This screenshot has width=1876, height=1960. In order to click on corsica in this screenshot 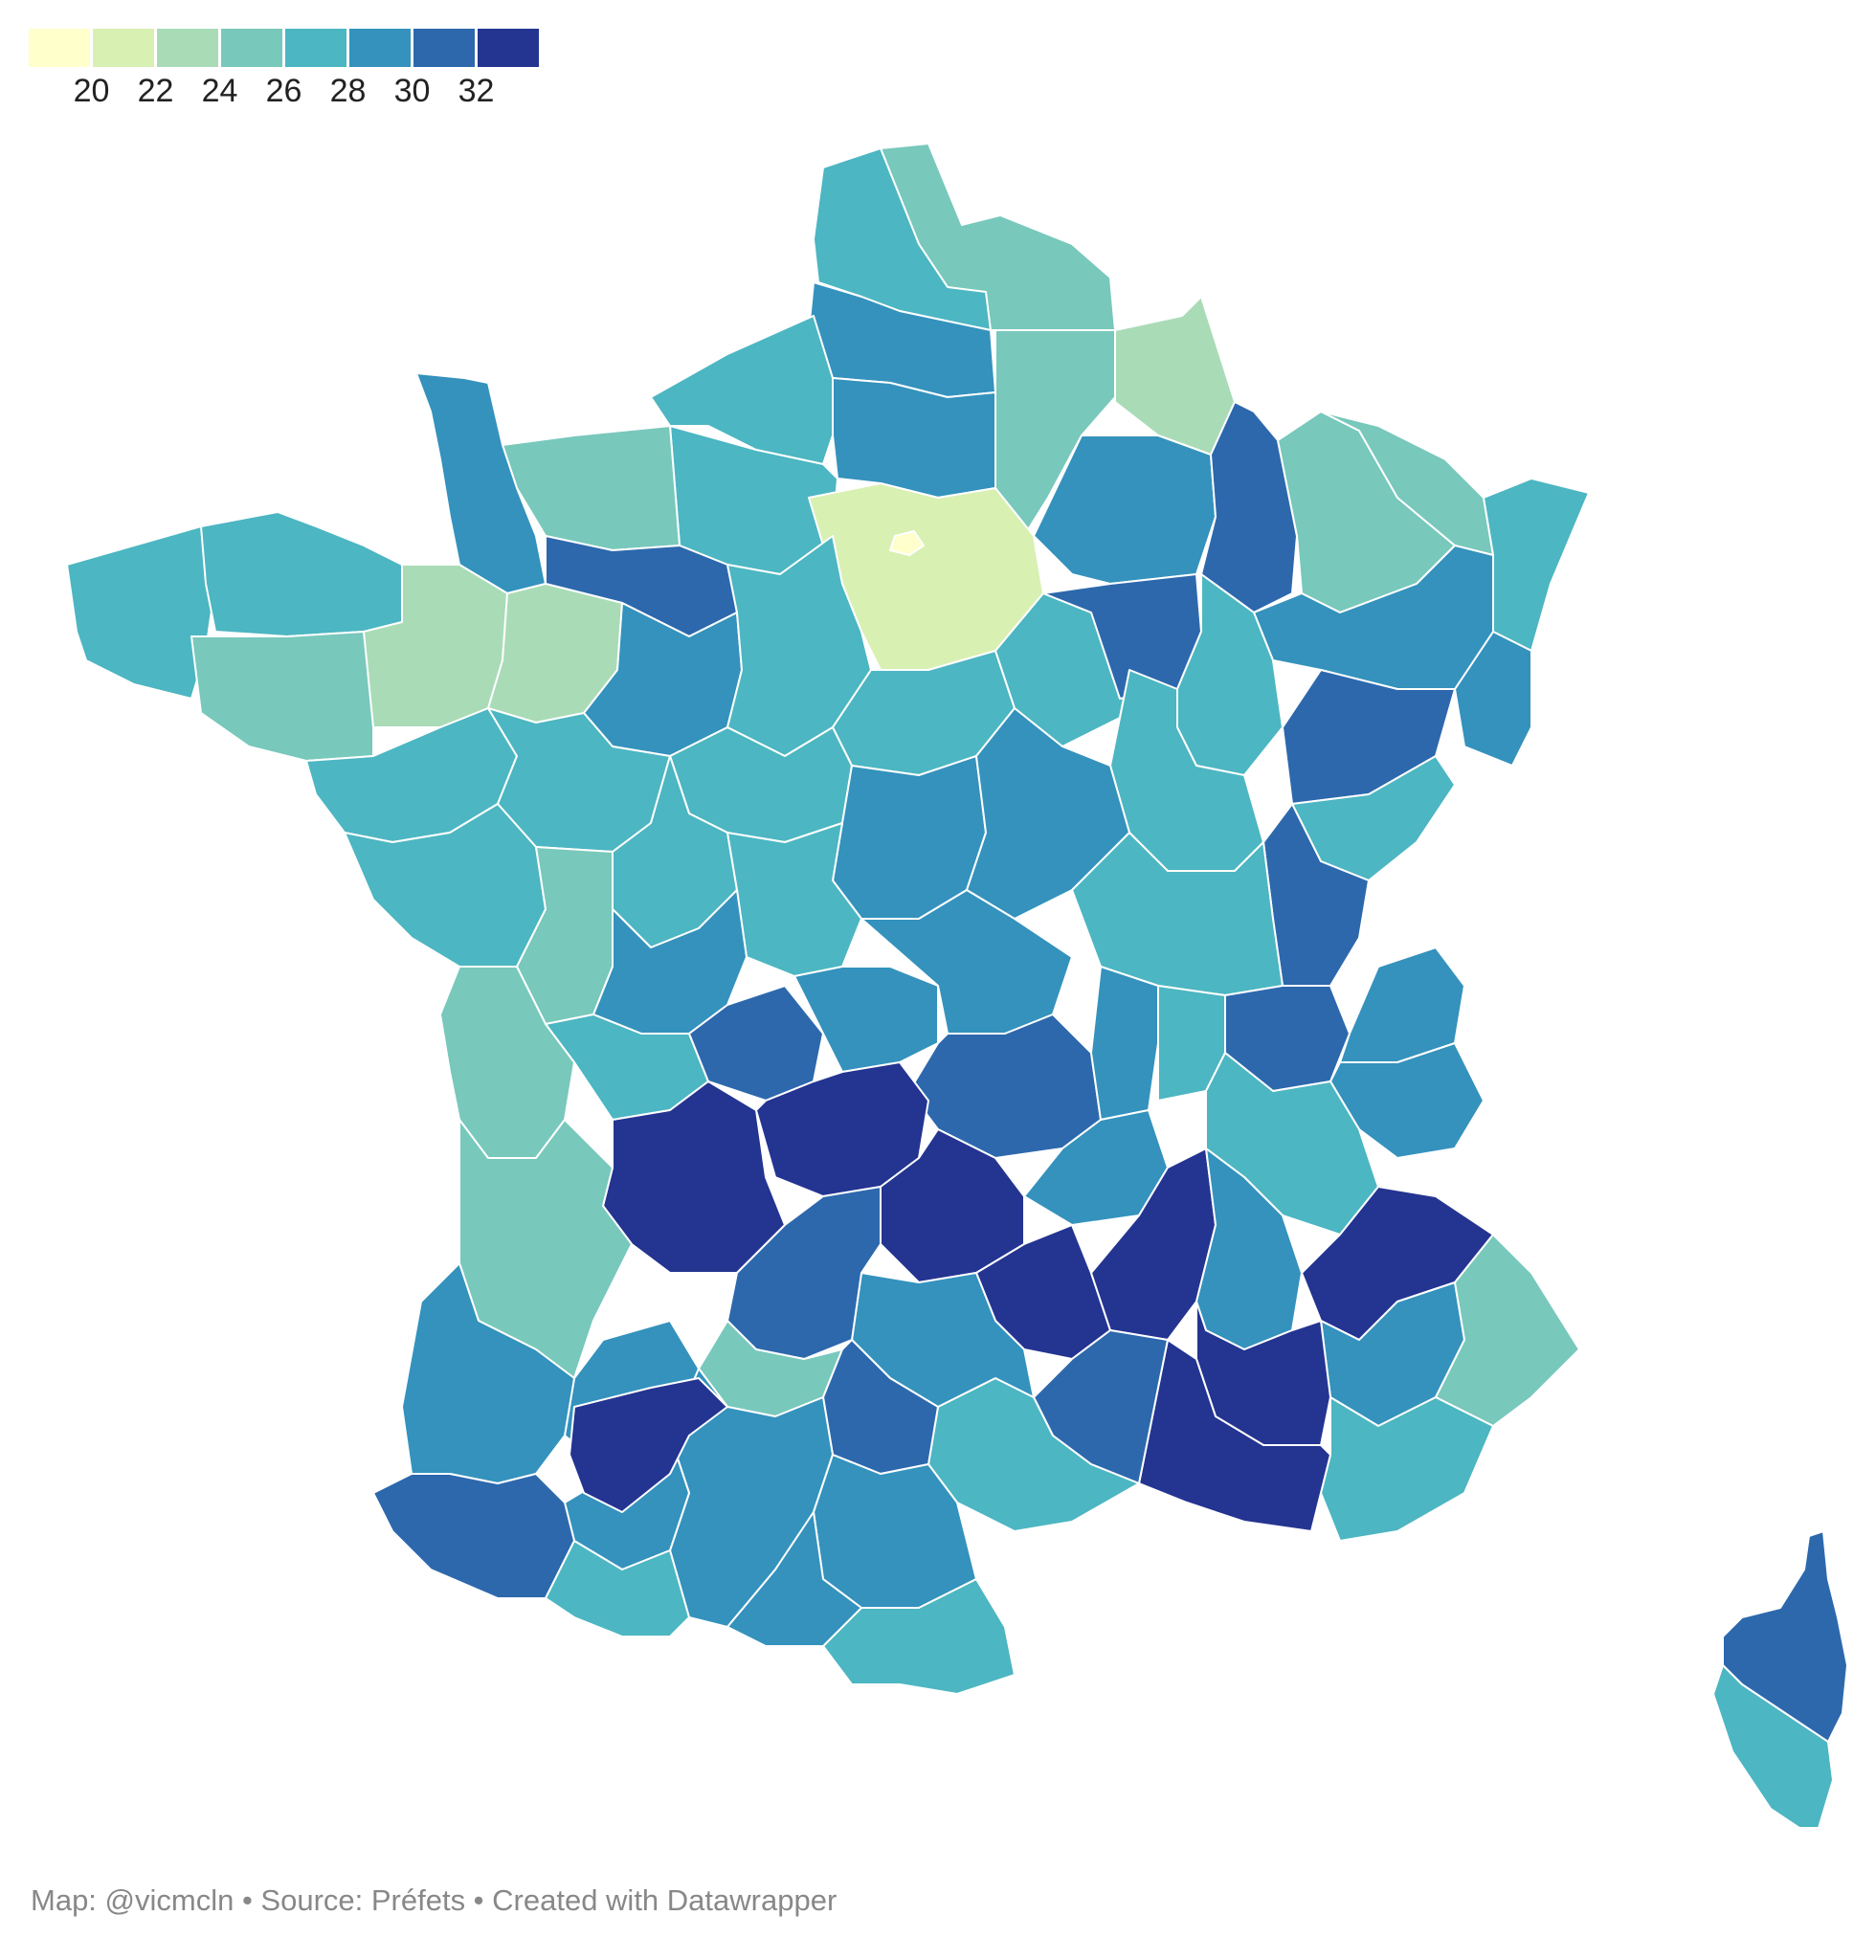, I will do `click(1780, 1679)`.